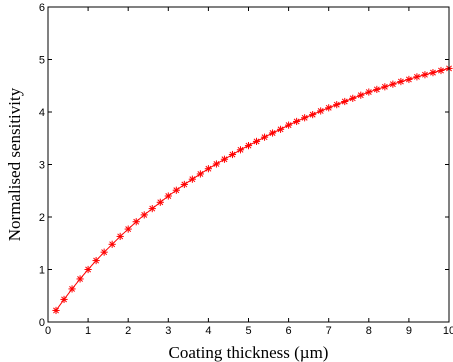 This screenshot has height=362, width=453. I want to click on y-tick-label: 3, so click(42, 166).